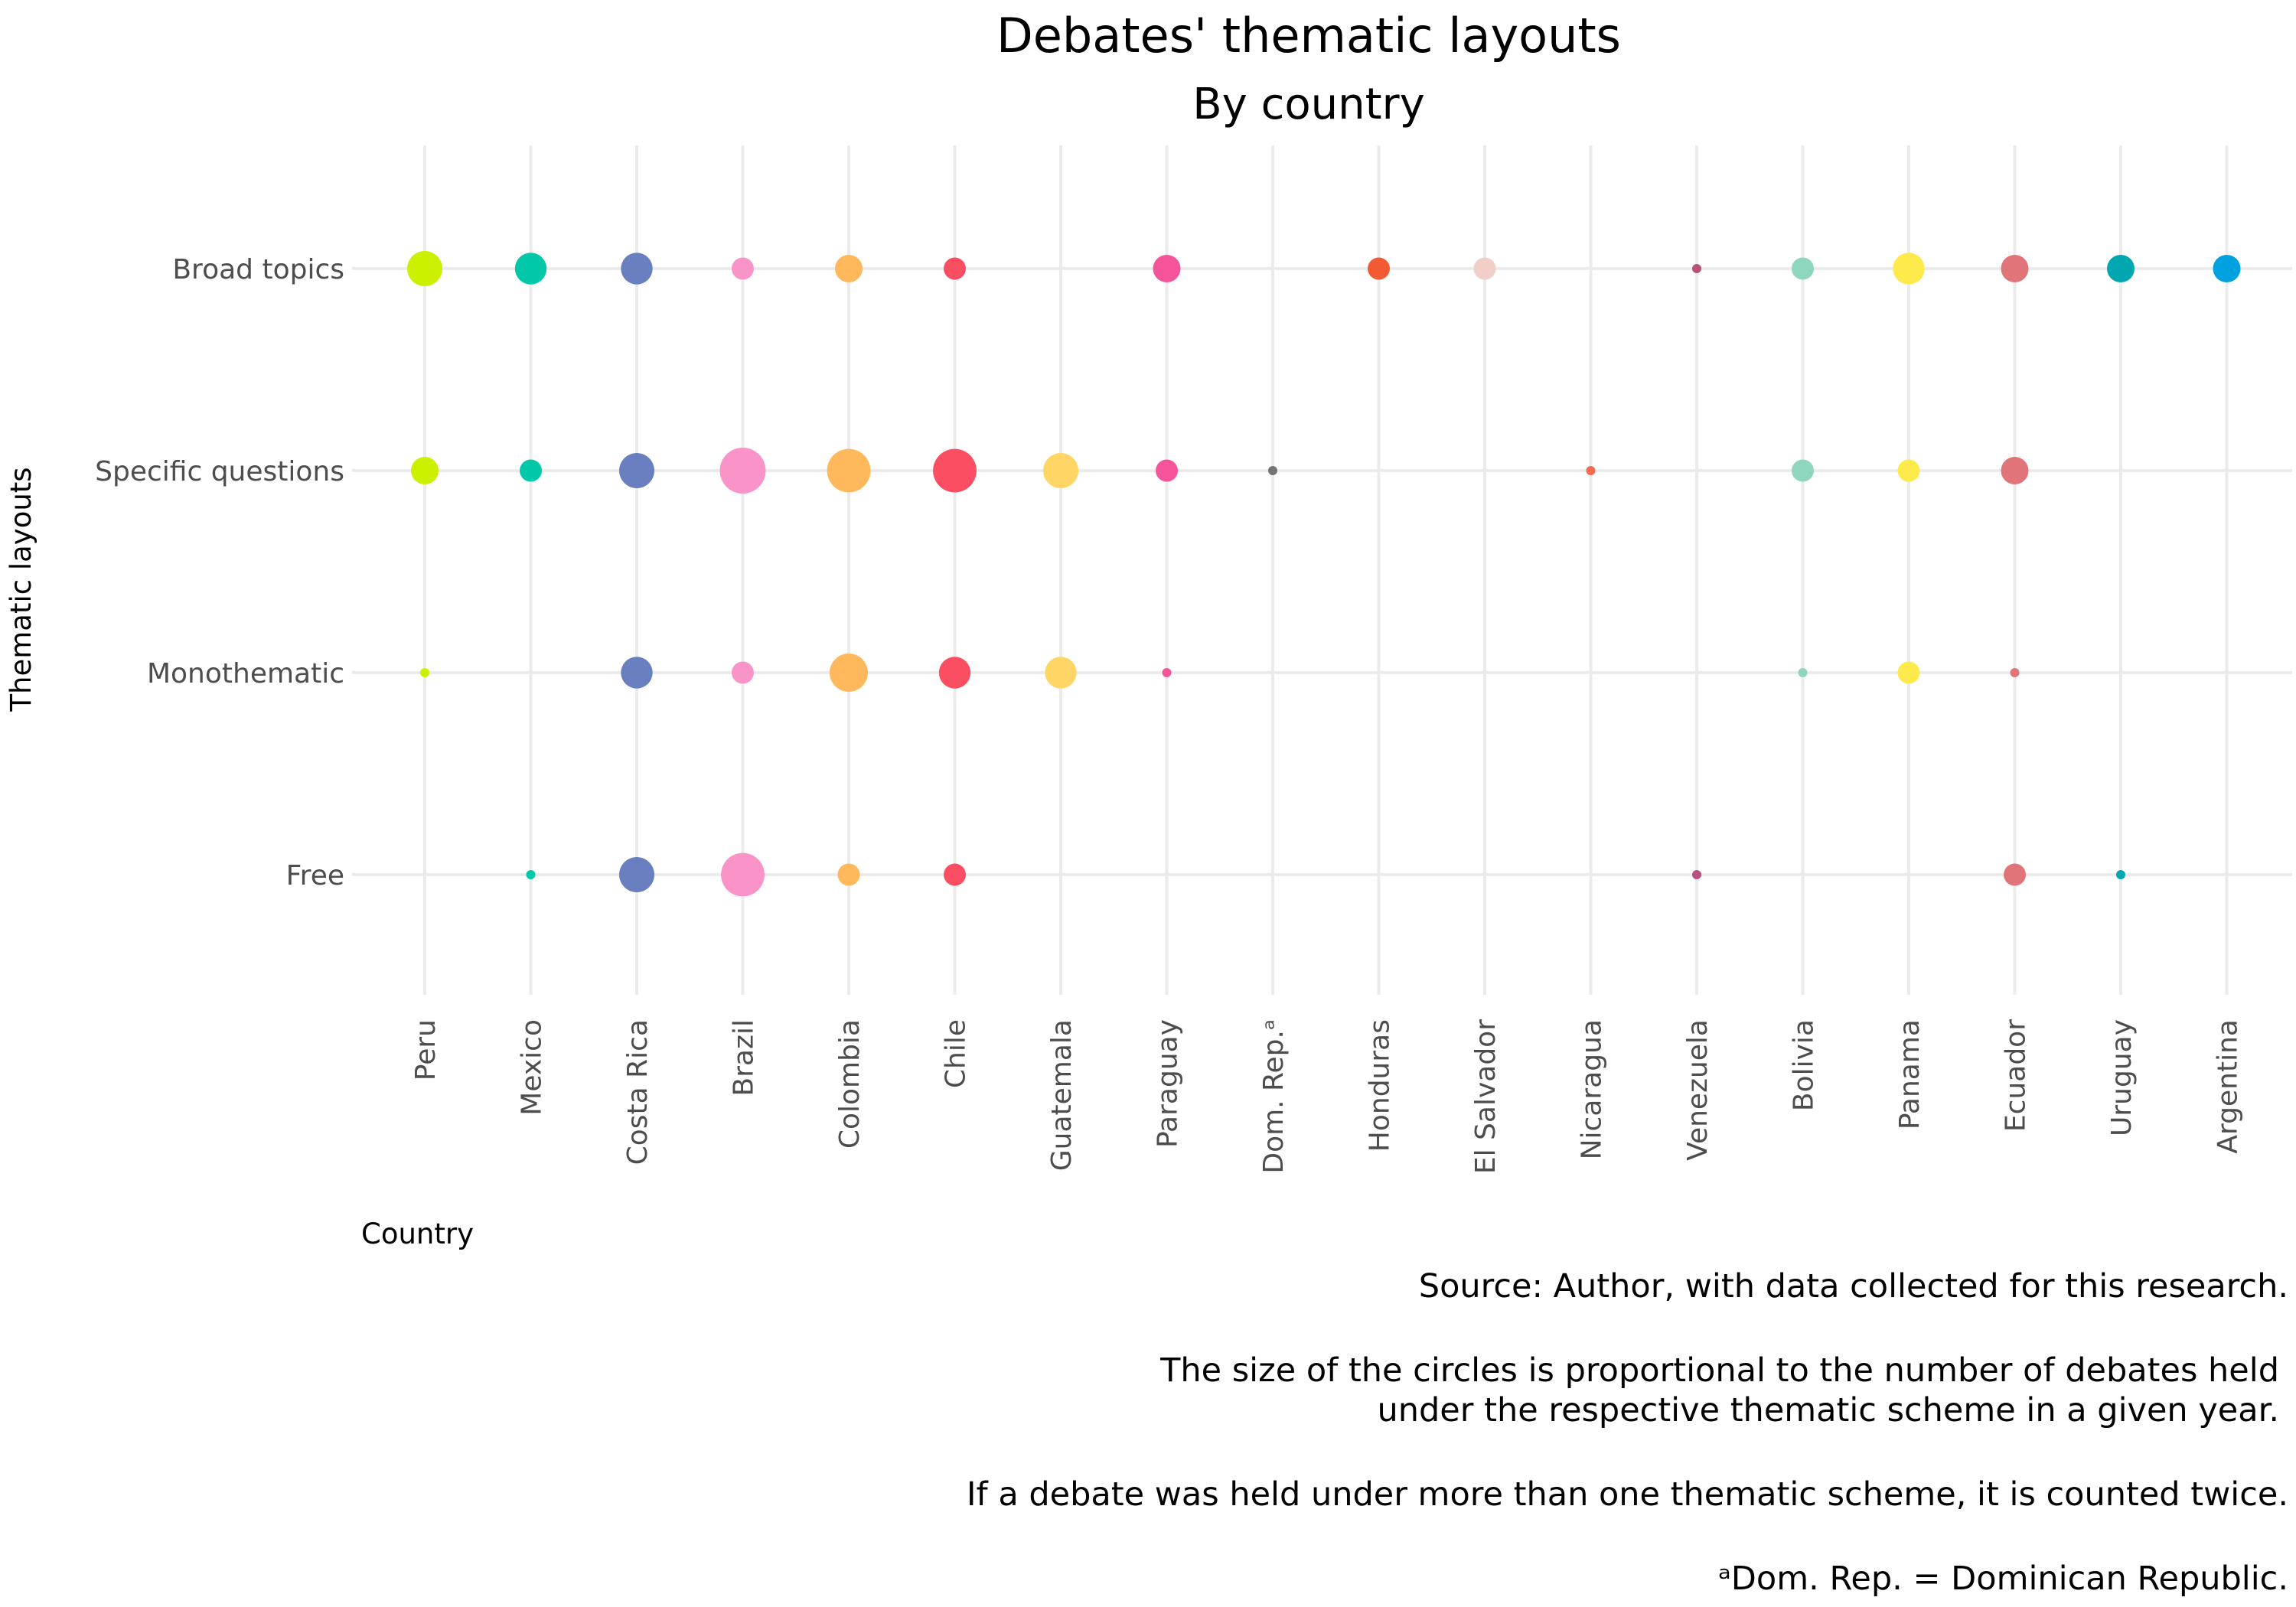 This screenshot has height=1607, width=2296. Describe the element at coordinates (2015, 672) in the screenshot. I see `point-ecuador-monothematic` at that location.